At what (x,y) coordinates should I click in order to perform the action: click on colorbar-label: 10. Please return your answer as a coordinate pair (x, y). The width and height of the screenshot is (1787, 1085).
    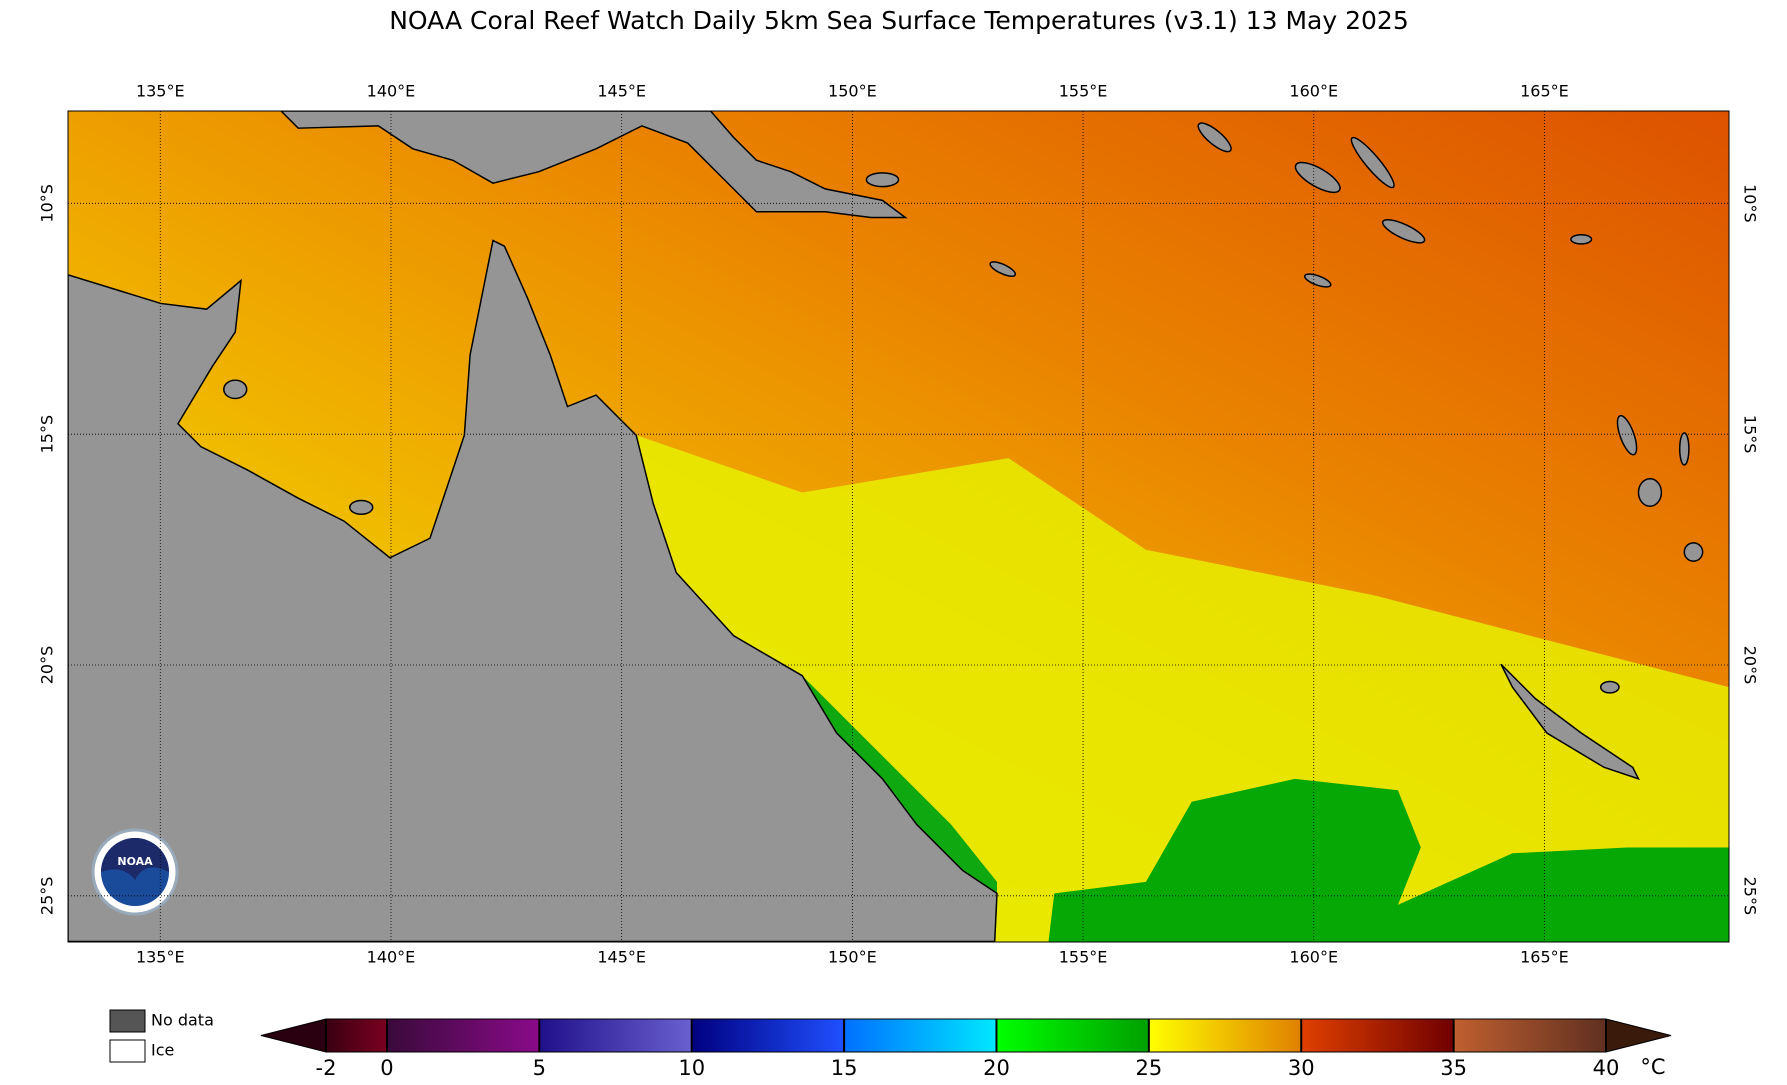
    Looking at the image, I should click on (691, 1068).